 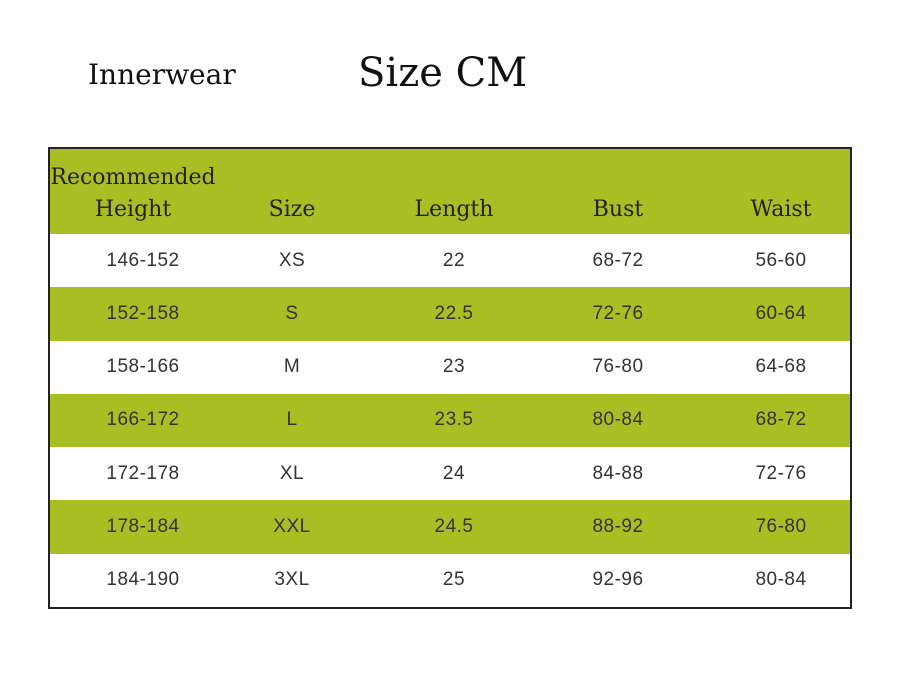 I want to click on table-cell: 60-64, so click(x=781, y=313).